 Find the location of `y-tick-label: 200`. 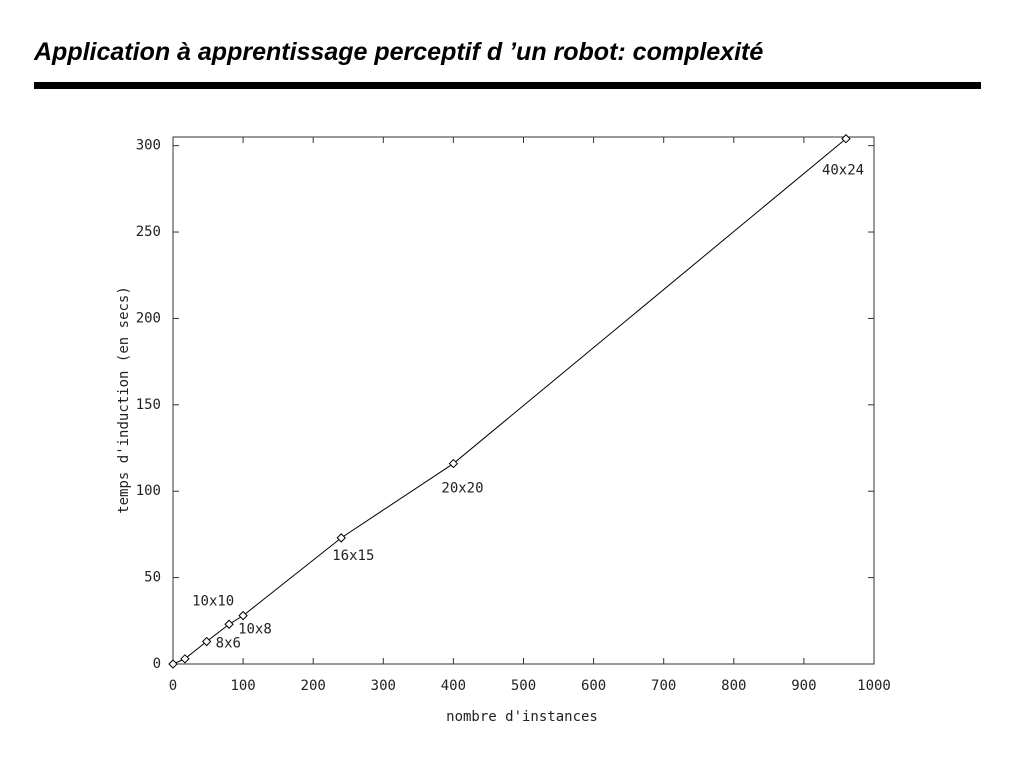

y-tick-label: 200 is located at coordinates (148, 318).